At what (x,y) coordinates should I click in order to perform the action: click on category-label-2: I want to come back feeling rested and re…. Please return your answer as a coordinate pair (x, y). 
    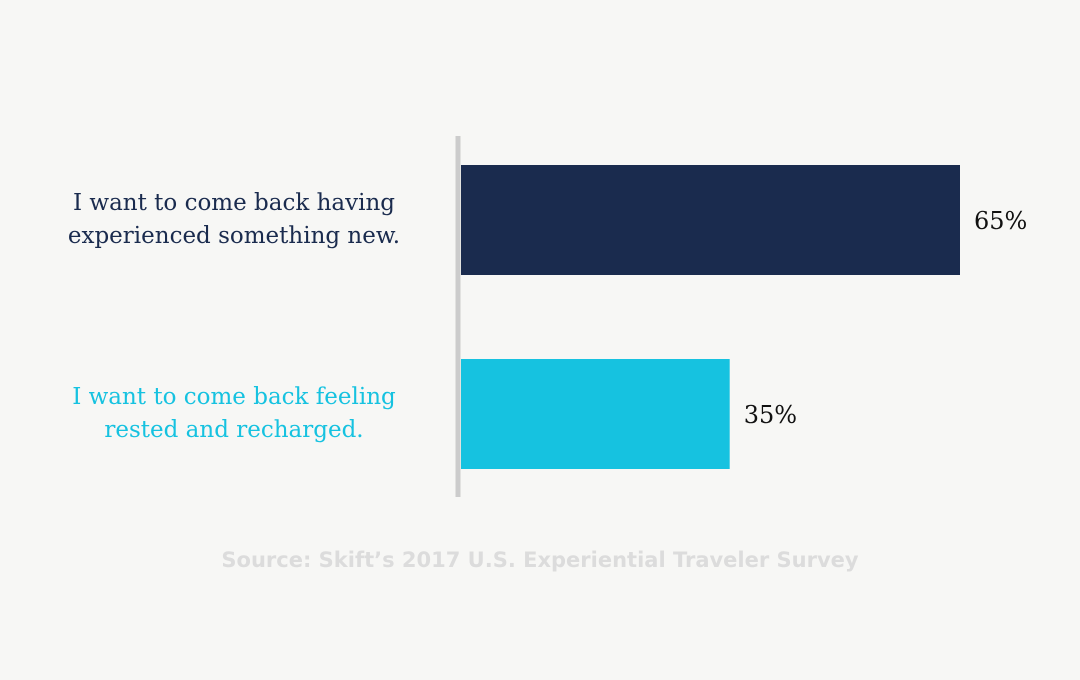
    Looking at the image, I should click on (234, 414).